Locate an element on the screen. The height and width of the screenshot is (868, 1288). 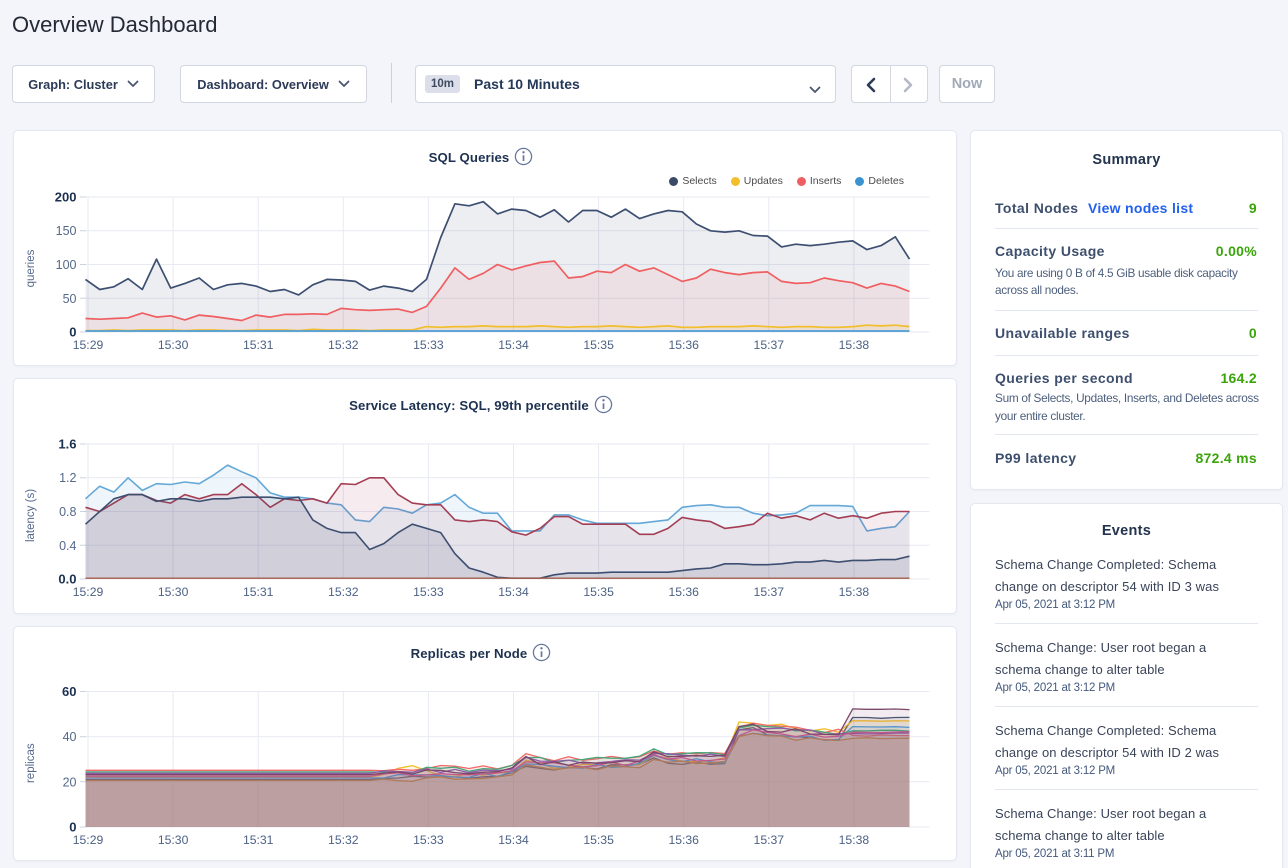
svg-text: 0.8 is located at coordinates (67, 512).